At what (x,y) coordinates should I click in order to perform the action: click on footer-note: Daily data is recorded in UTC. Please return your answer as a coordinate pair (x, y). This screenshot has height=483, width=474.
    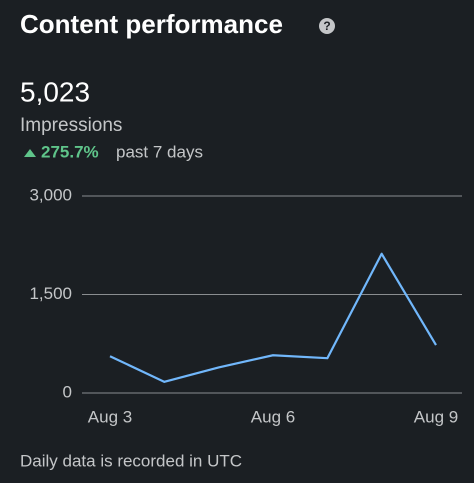
    Looking at the image, I should click on (131, 460).